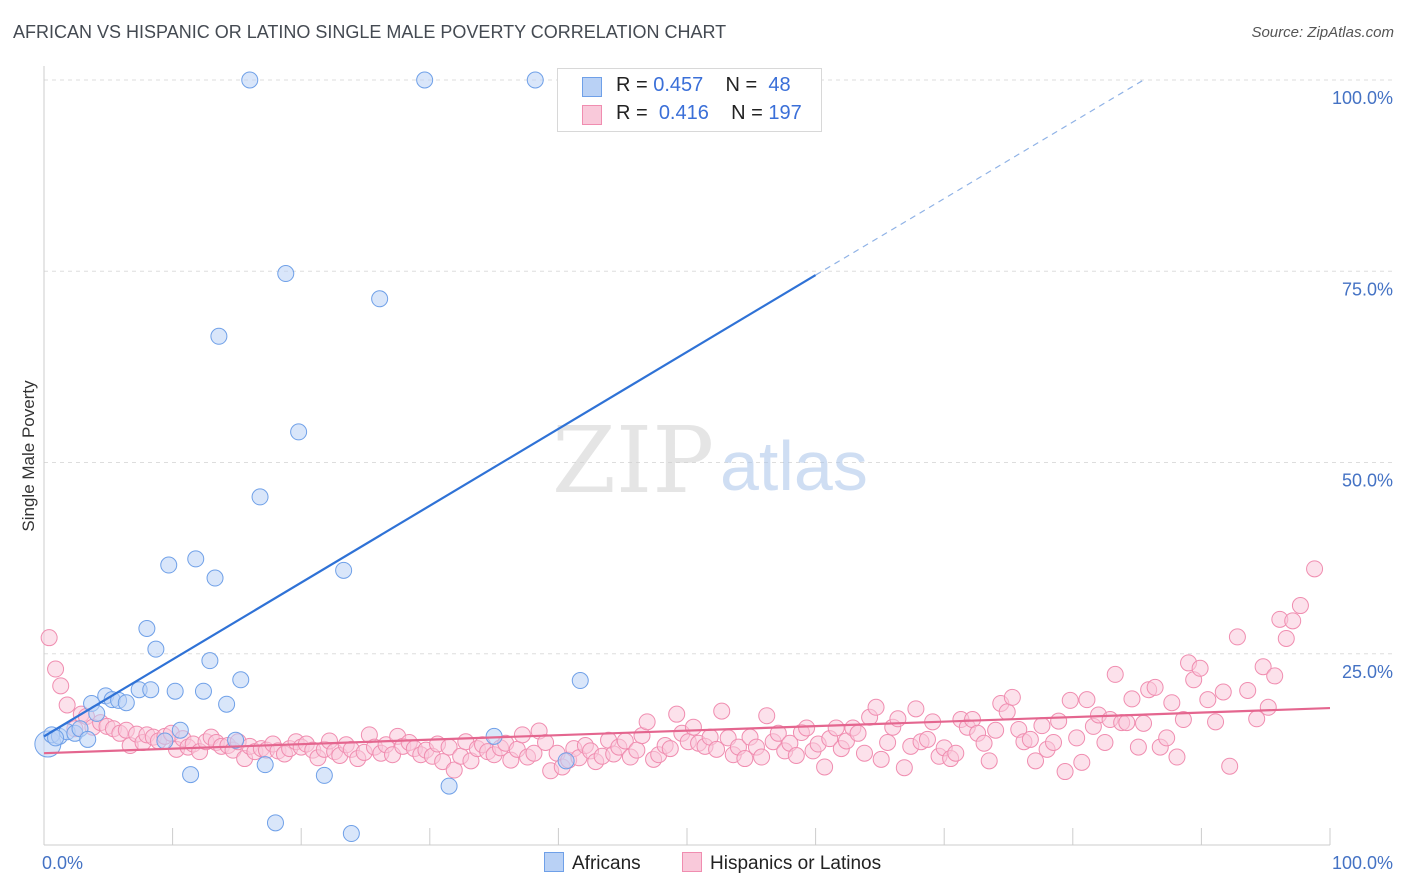  I want to click on hispanics-stats: R = 0.416 N = 197, so click(709, 113).